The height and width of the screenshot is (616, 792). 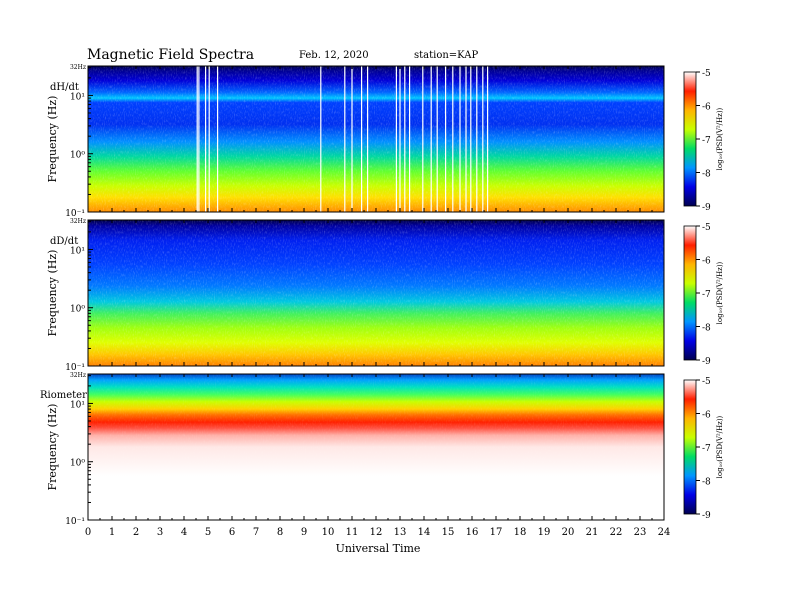 I want to click on x-tick-label: 14, so click(x=424, y=532).